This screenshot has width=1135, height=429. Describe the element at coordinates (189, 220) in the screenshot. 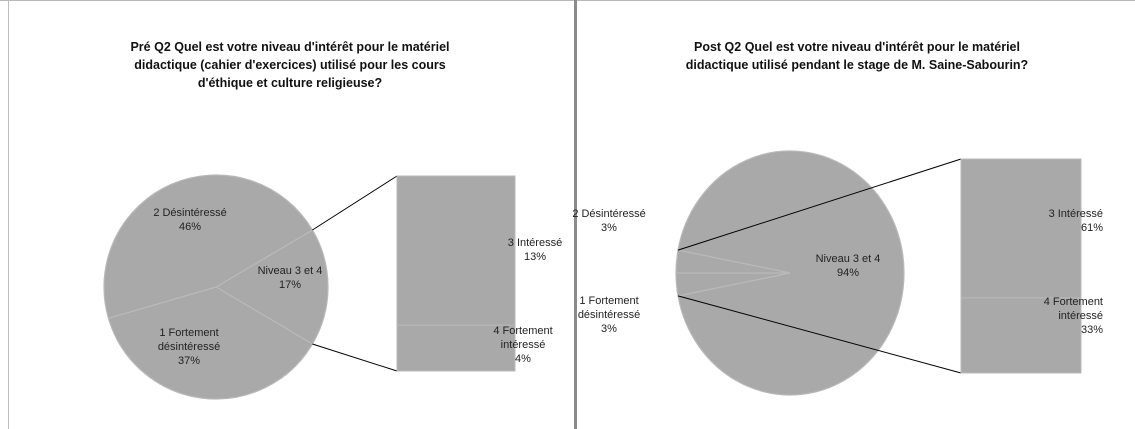

I see `slice-label: 2 Désintéressé 46%` at that location.